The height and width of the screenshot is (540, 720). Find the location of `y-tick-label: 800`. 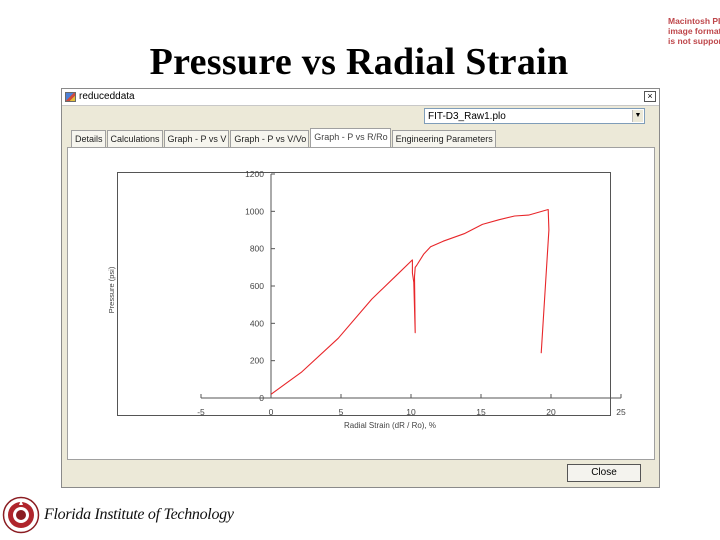

y-tick-label: 800 is located at coordinates (257, 249).